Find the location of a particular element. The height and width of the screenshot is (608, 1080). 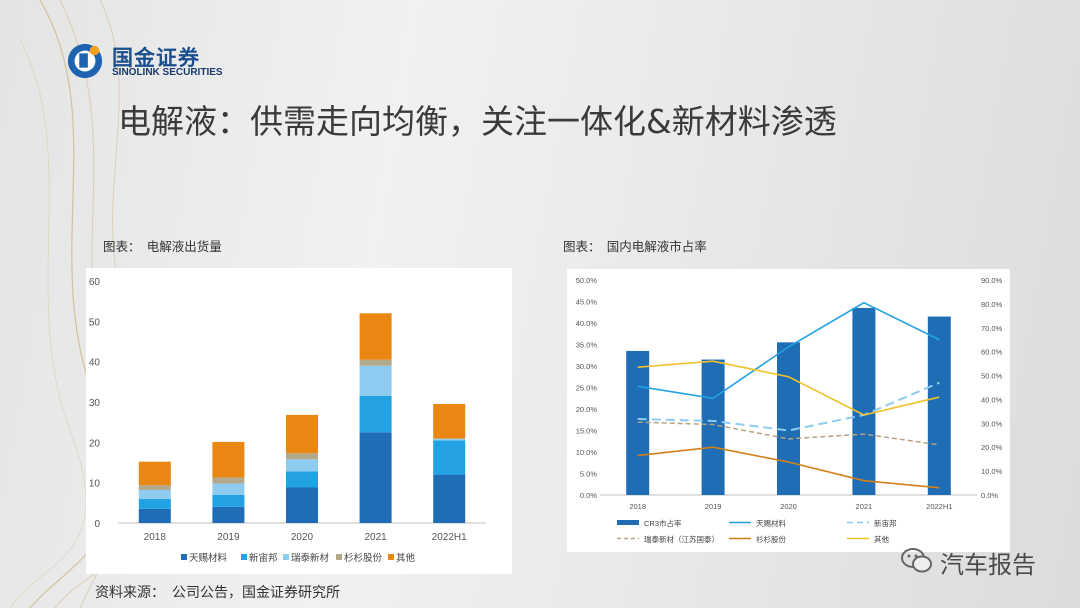

legend-label: CR3市占率 is located at coordinates (663, 523).